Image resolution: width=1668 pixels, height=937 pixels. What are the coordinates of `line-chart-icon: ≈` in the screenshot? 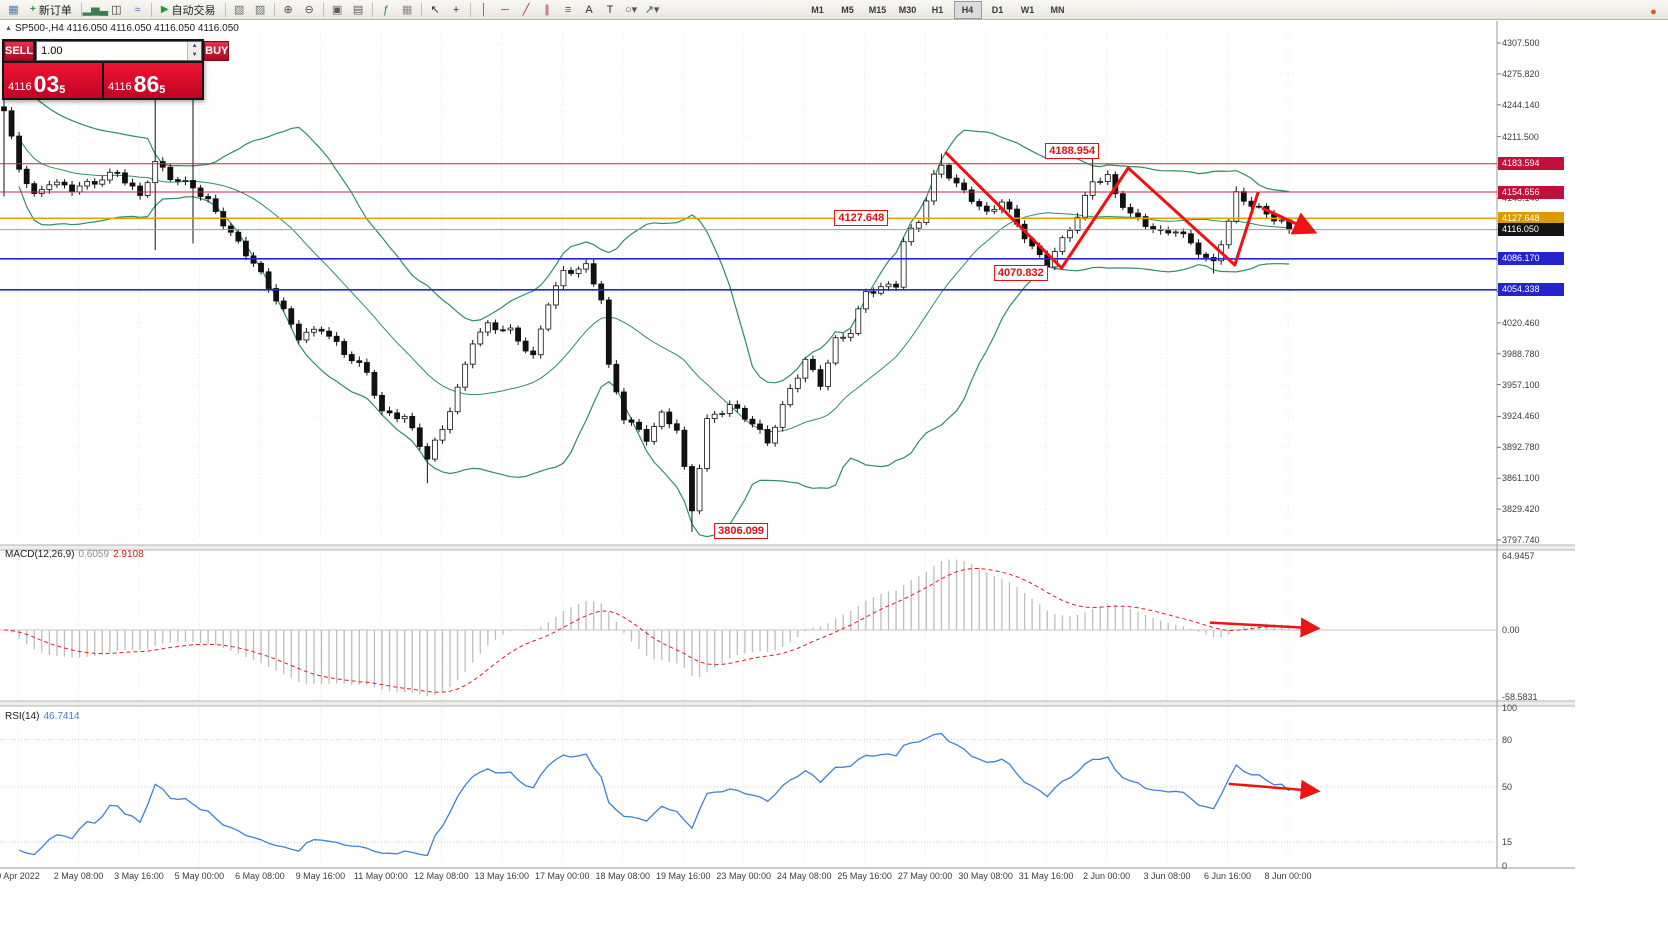 It's located at (137, 9).